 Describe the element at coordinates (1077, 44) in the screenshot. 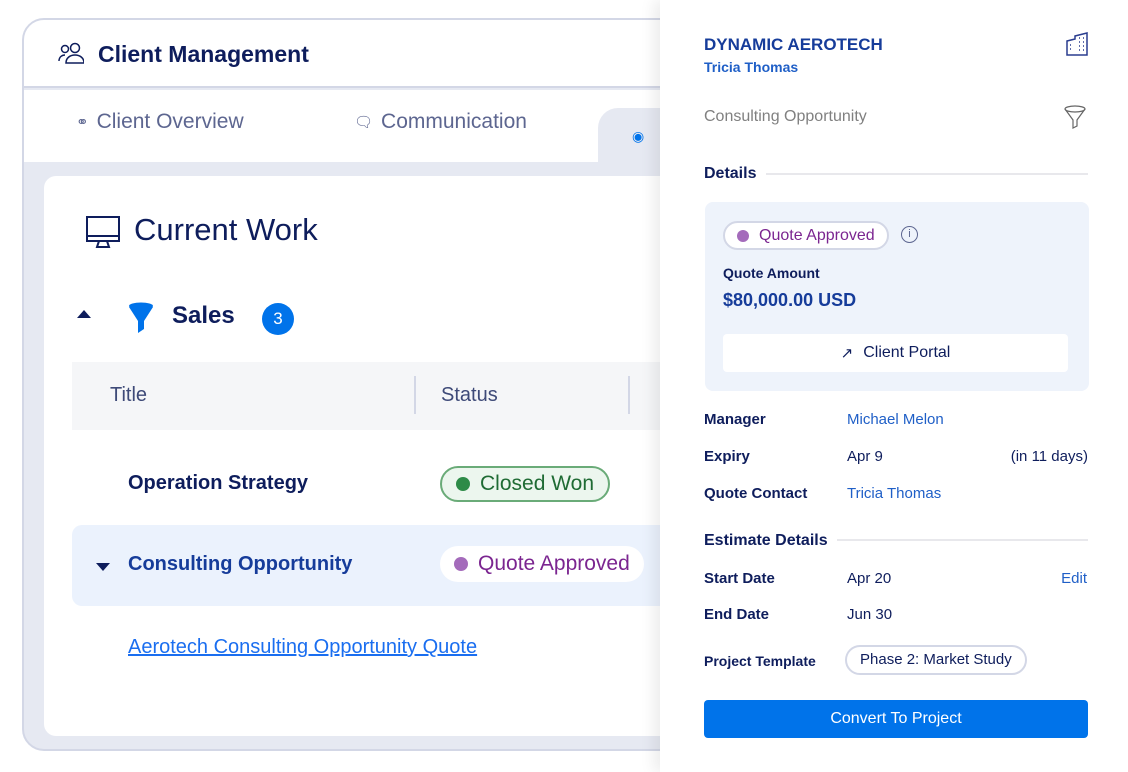

I see `building-icon` at that location.